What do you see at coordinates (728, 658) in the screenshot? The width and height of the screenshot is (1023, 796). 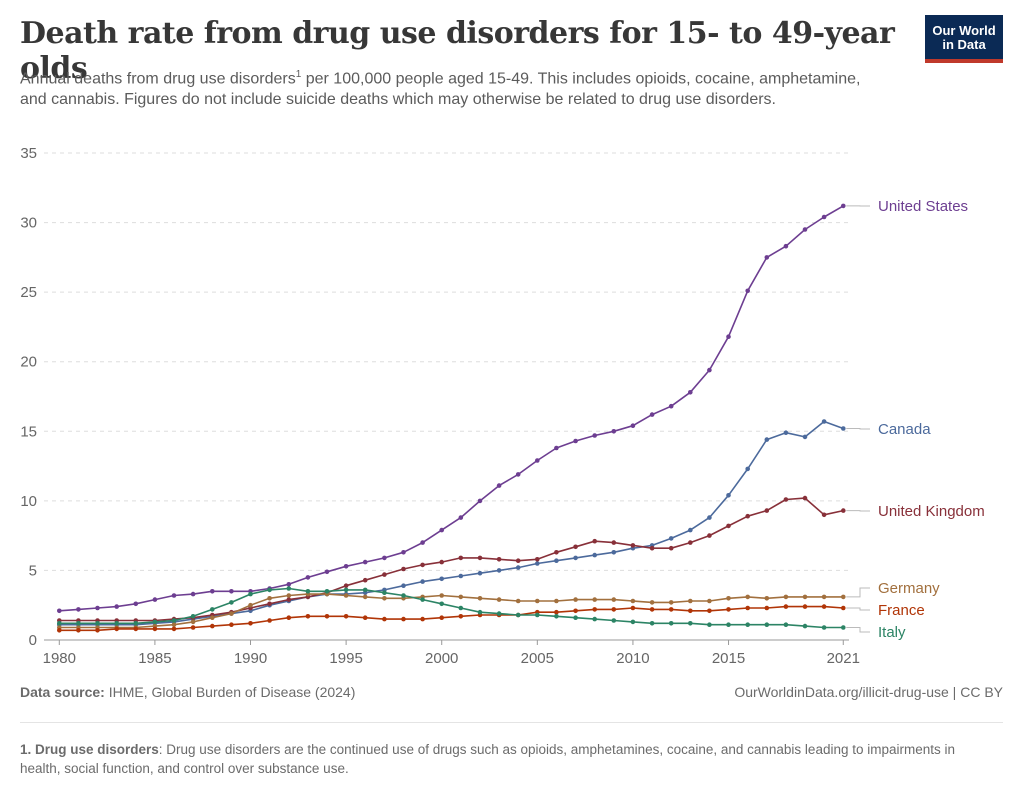 I see `x-tick-label: 2015` at bounding box center [728, 658].